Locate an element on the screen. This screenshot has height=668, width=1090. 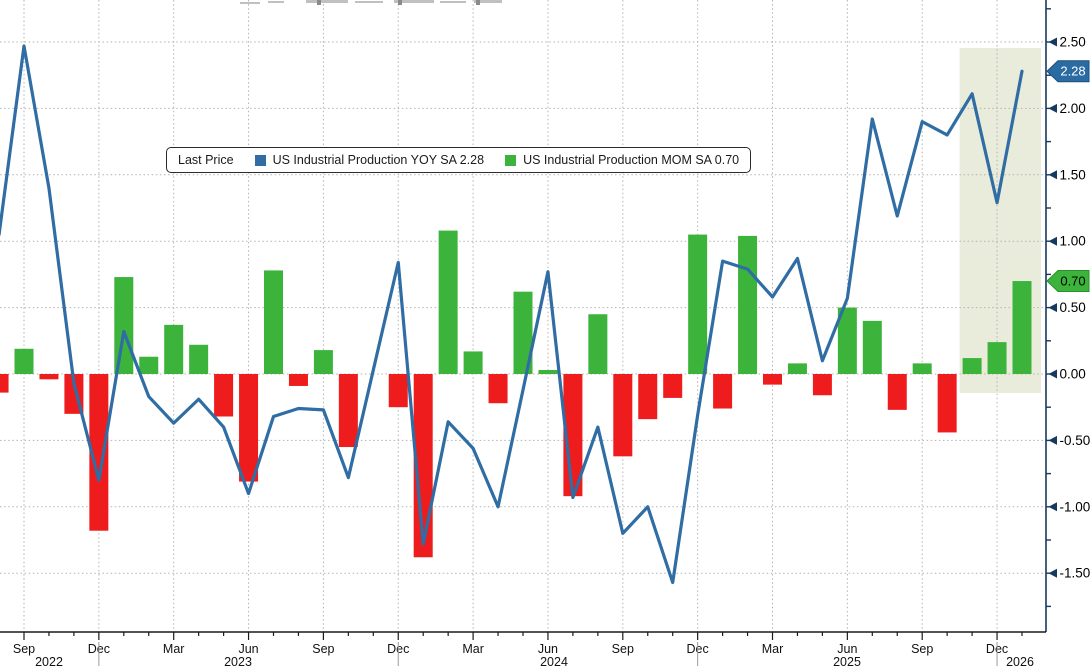
yoy-series-swatch-icon is located at coordinates (260, 160).